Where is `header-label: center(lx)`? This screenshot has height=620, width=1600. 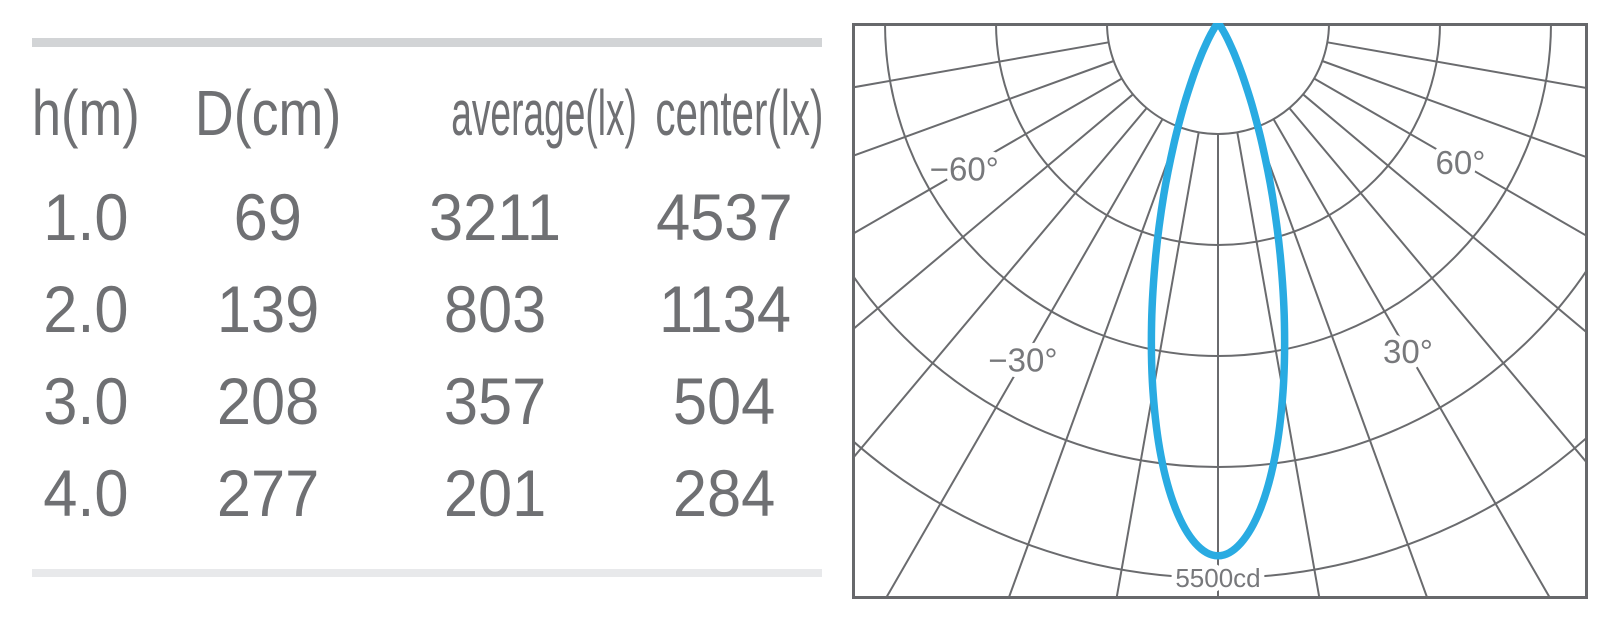 header-label: center(lx) is located at coordinates (739, 113).